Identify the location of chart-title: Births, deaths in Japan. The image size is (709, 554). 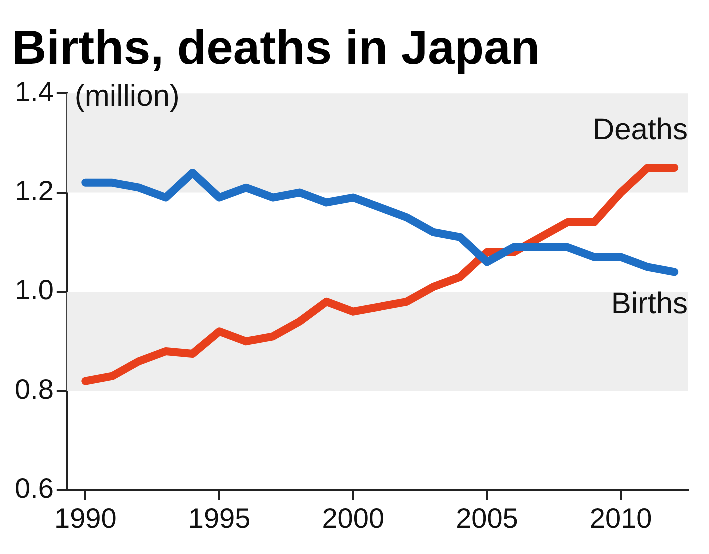
(276, 49).